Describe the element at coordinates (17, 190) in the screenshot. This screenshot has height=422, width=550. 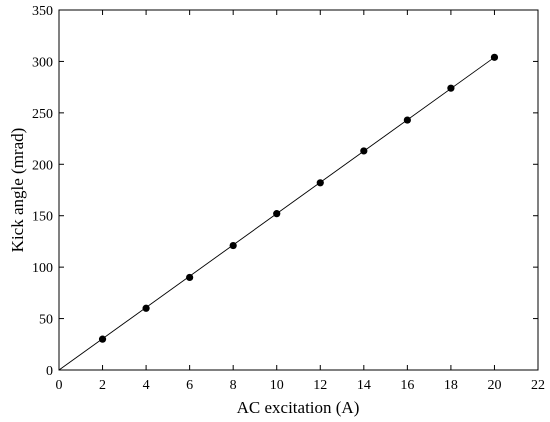
I see `y-axis-label: Kick angle (mrad)` at that location.